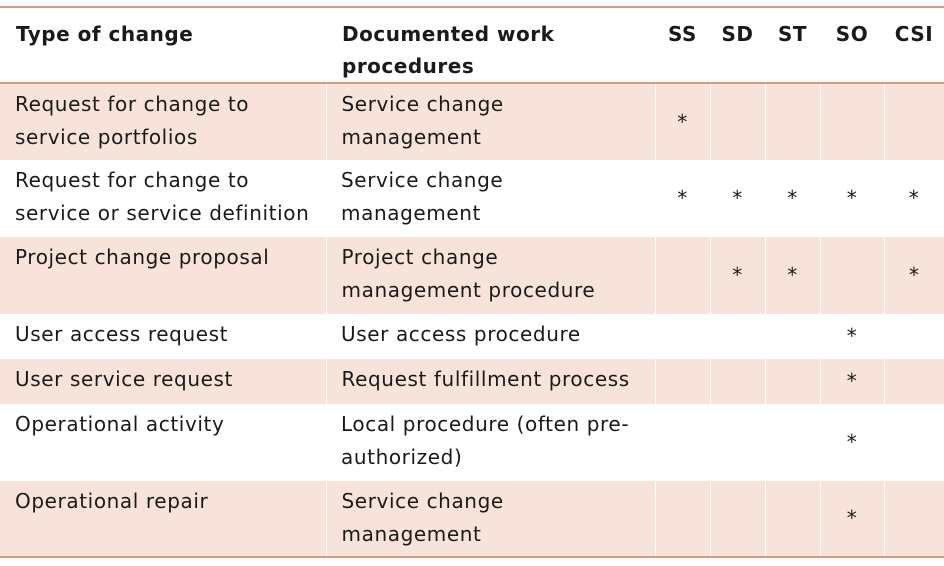 The width and height of the screenshot is (944, 566). I want to click on header-sd: SD, so click(737, 34).